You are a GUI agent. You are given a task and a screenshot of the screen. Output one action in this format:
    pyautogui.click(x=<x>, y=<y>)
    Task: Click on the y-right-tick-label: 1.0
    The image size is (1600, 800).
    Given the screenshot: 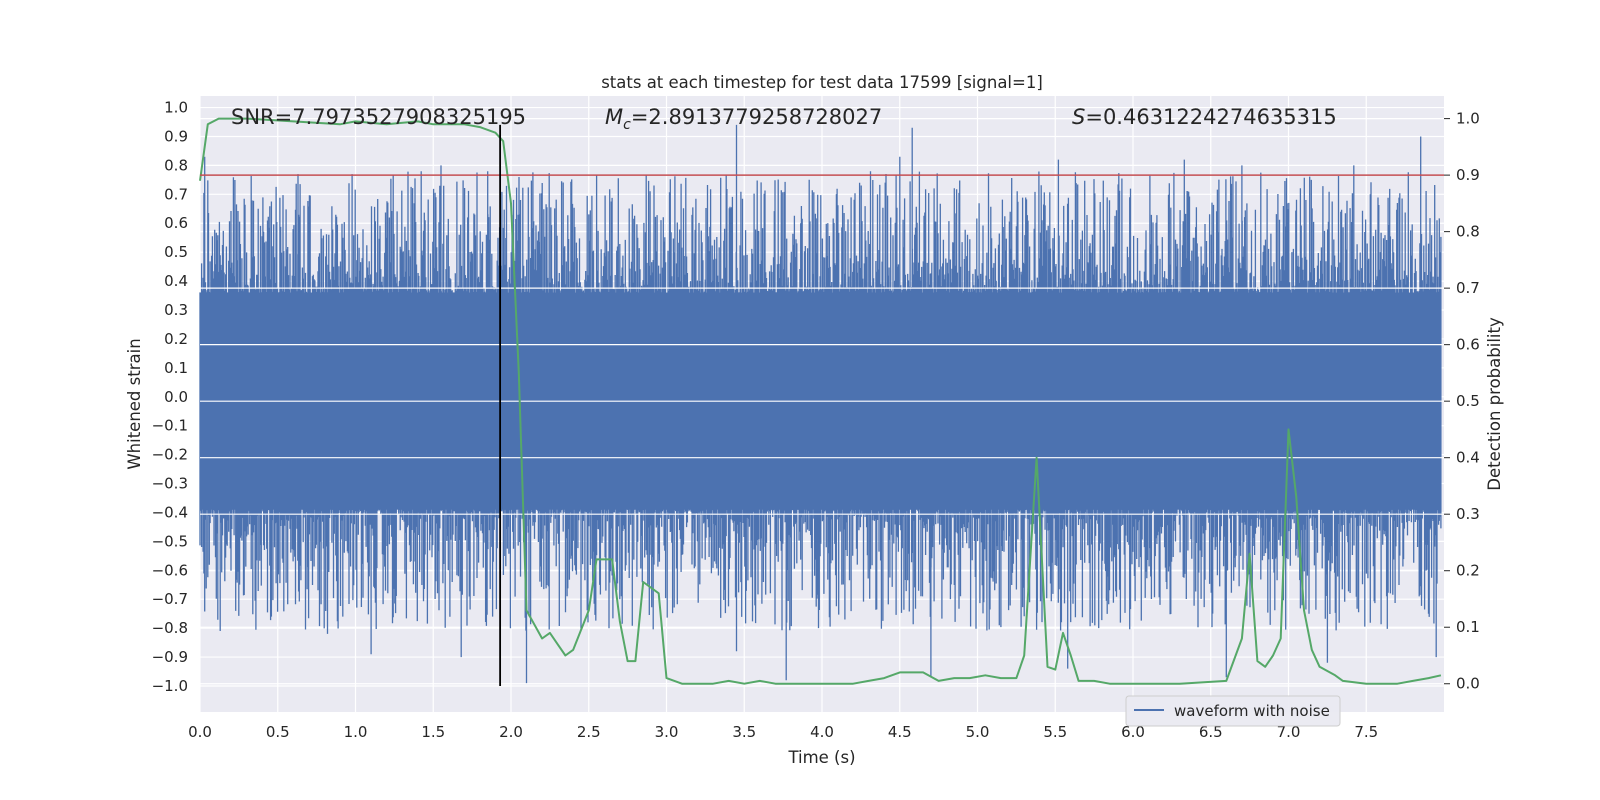 What is the action you would take?
    pyautogui.click(x=1468, y=119)
    